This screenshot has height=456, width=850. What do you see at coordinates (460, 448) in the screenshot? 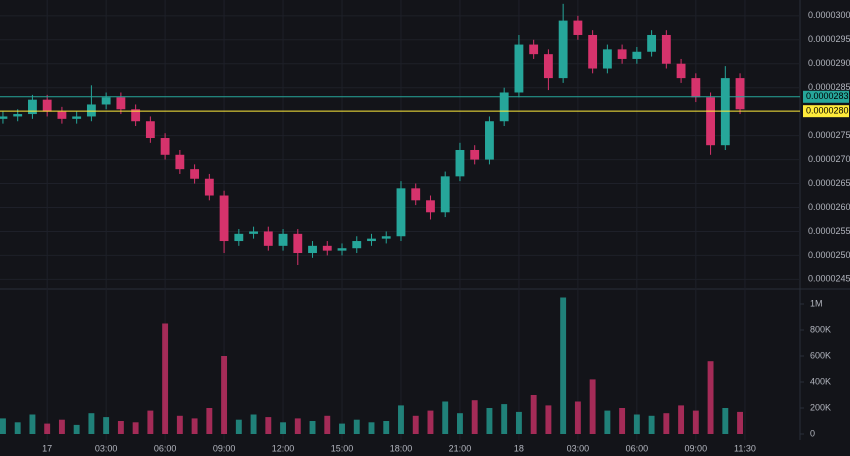
I see `x-tick-label: 21:00` at bounding box center [460, 448].